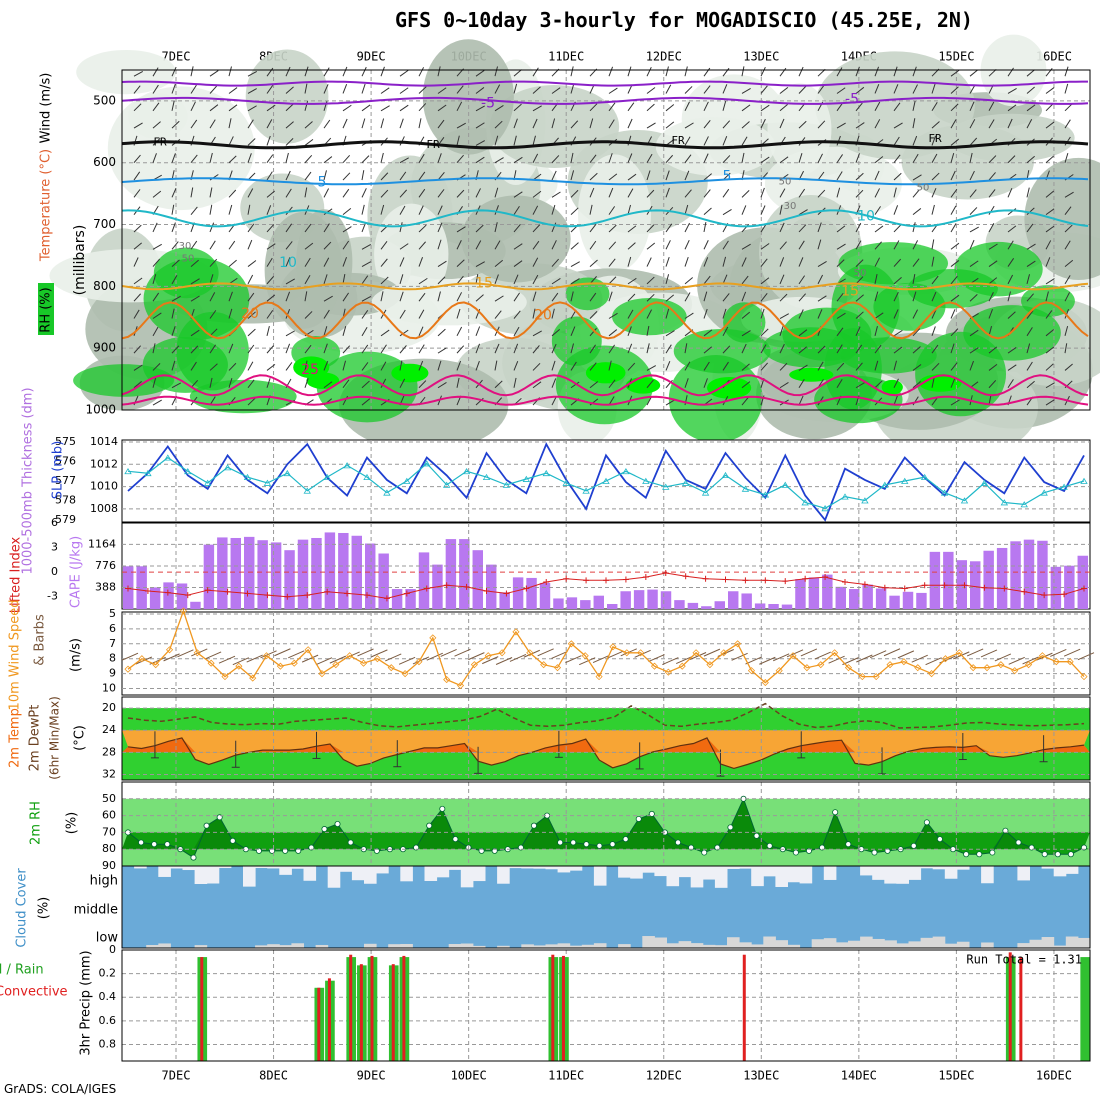 The image size is (1100, 1100). I want to click on freezing-level, so click(605, 145).